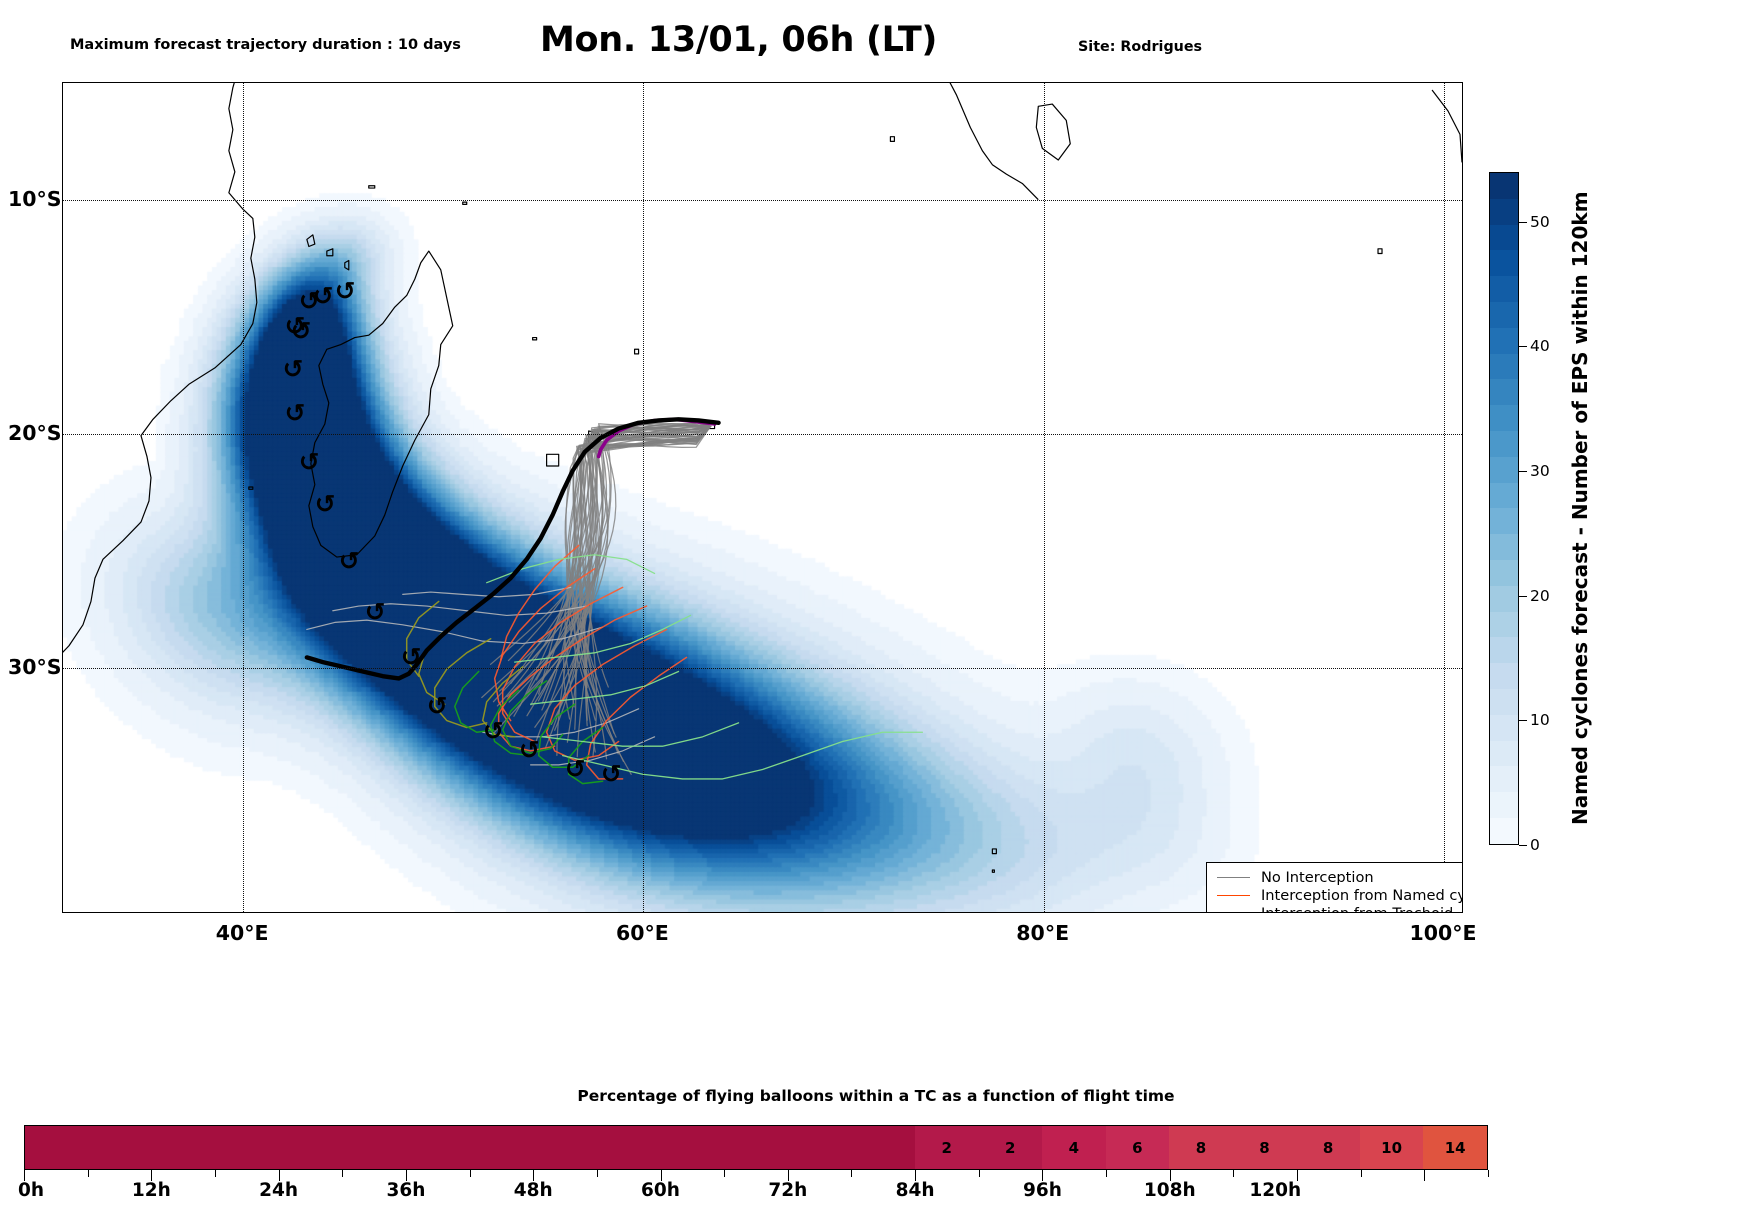  Describe the element at coordinates (35, 433) in the screenshot. I see `latitude-tick-label: 20°S` at that location.